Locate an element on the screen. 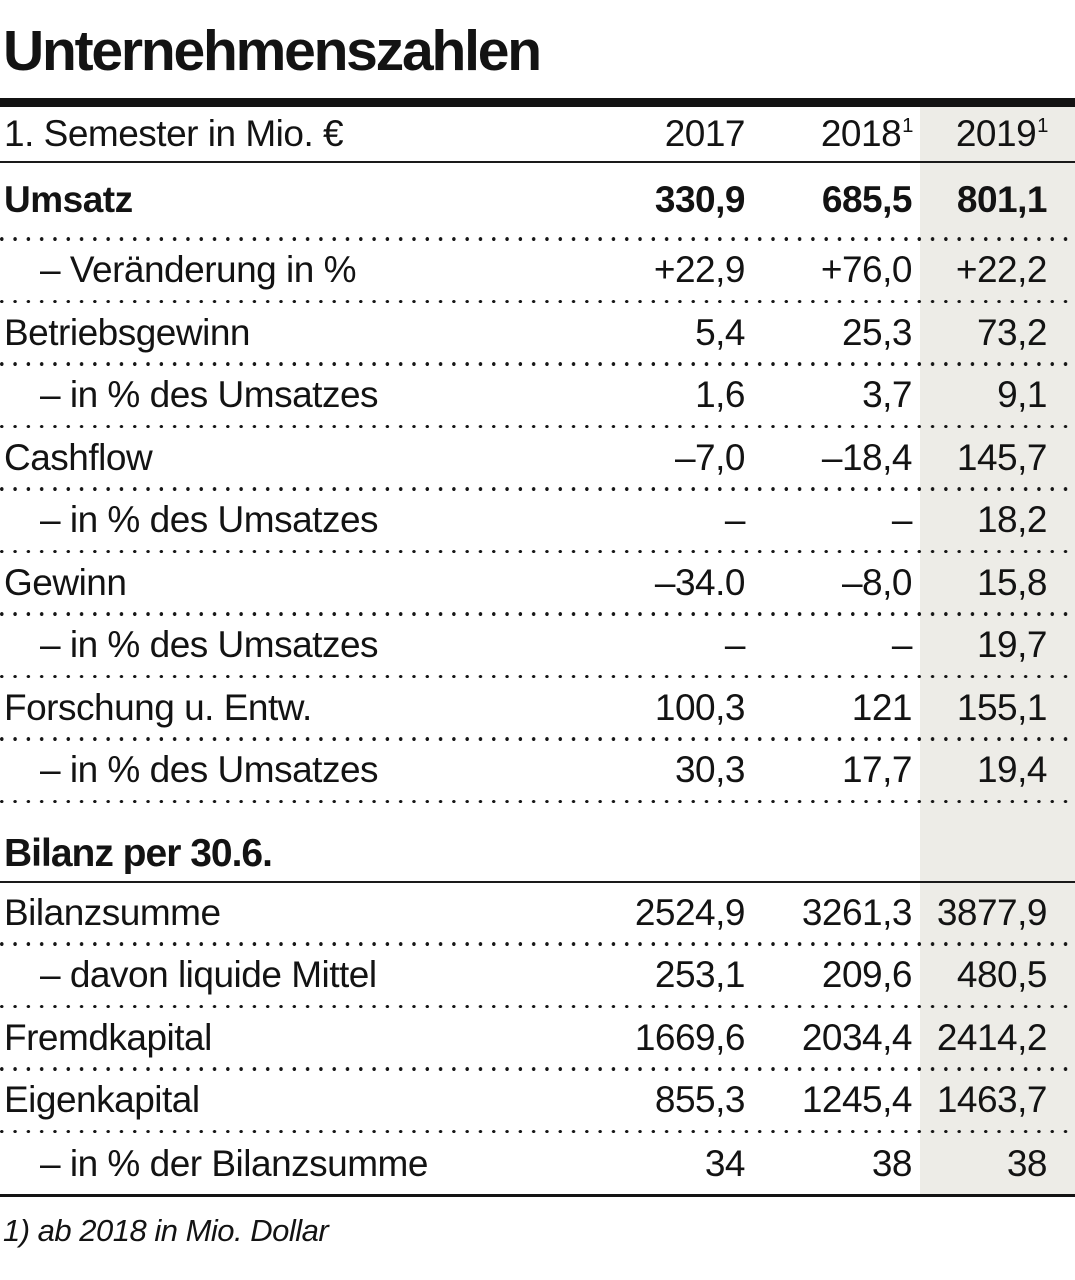 This screenshot has width=1075, height=1280. value-2019: 480,5 is located at coordinates (1002, 974).